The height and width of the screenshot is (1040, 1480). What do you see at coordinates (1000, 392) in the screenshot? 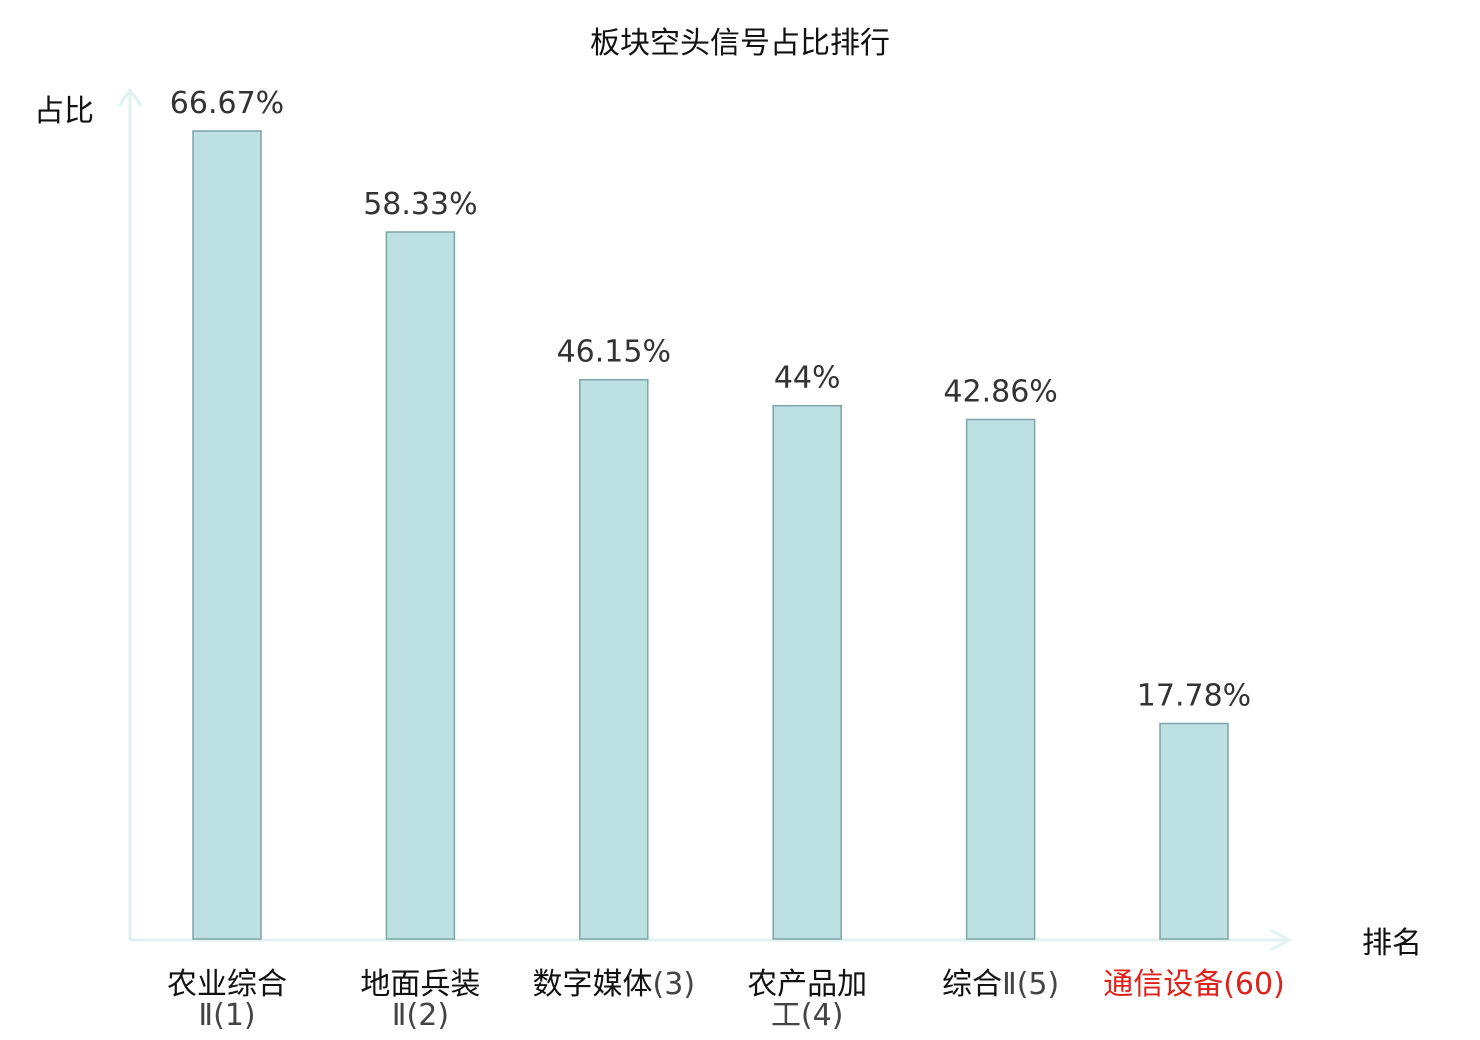
I see `value-label-5: 42.86%` at bounding box center [1000, 392].